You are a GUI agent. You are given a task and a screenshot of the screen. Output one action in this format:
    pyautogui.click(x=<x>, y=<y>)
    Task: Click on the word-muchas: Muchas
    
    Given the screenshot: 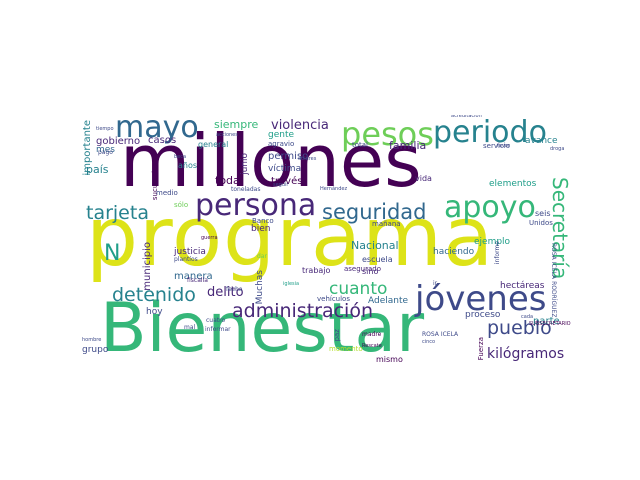 What is the action you would take?
    pyautogui.click(x=260, y=287)
    